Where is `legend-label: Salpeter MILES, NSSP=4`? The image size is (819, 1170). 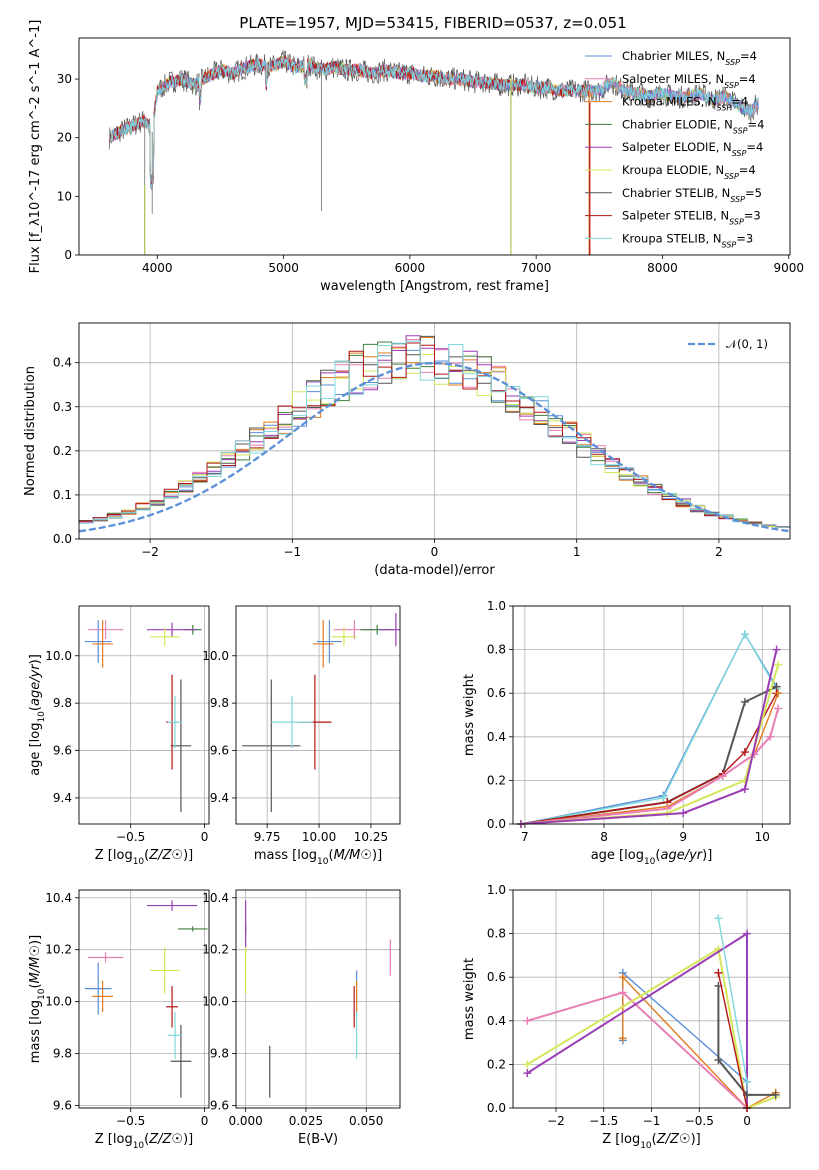 legend-label: Salpeter MILES, NSSP=4 is located at coordinates (689, 81).